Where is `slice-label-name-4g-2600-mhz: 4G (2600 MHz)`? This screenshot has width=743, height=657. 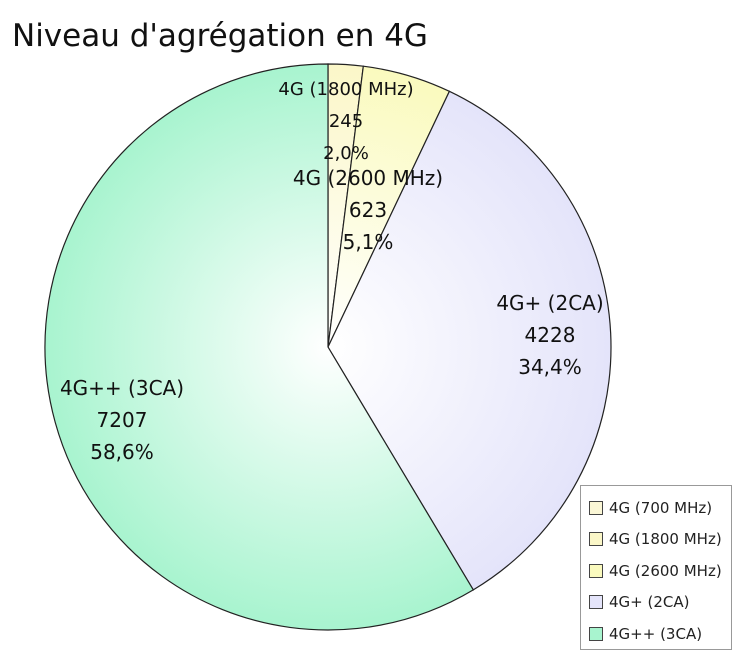
slice-label-name-4g-2600-mhz: 4G (2600 MHz) is located at coordinates (368, 178).